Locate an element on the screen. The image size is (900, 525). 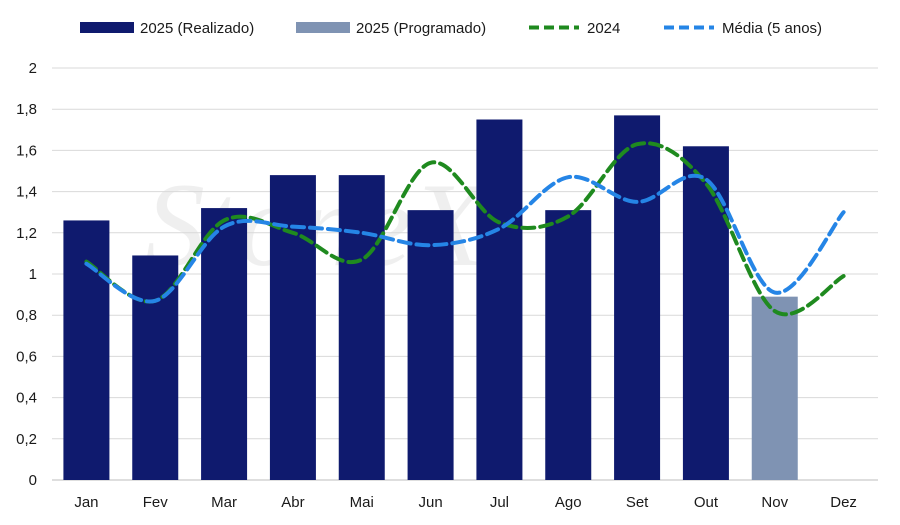
x-tick-label: Jan is located at coordinates (86, 502).